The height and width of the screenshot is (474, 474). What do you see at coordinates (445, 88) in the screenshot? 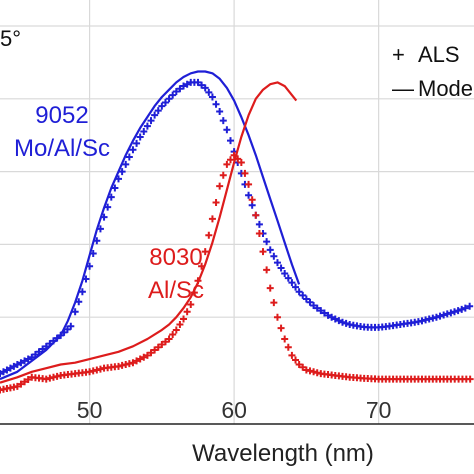
I see `legend-label-model: Mode` at bounding box center [445, 88].